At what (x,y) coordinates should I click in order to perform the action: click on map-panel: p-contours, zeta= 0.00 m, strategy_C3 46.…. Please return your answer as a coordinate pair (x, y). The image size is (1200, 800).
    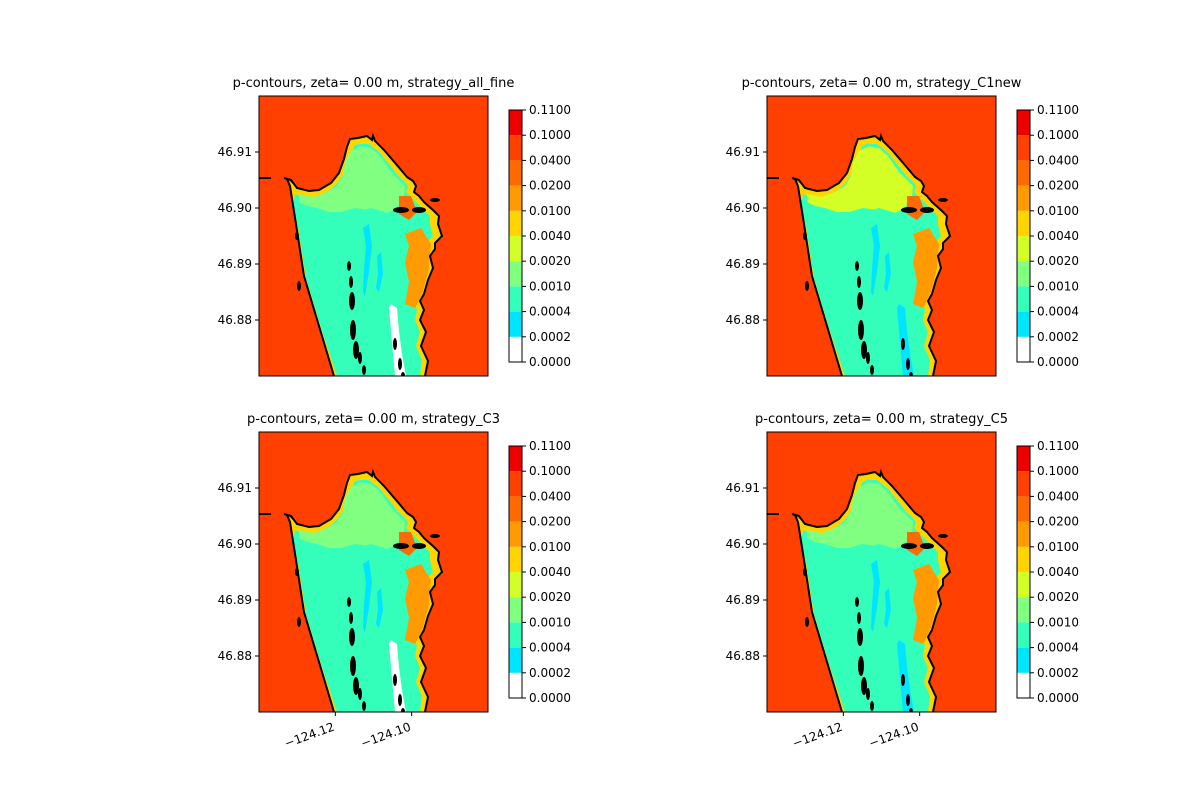
    Looking at the image, I should click on (394, 581).